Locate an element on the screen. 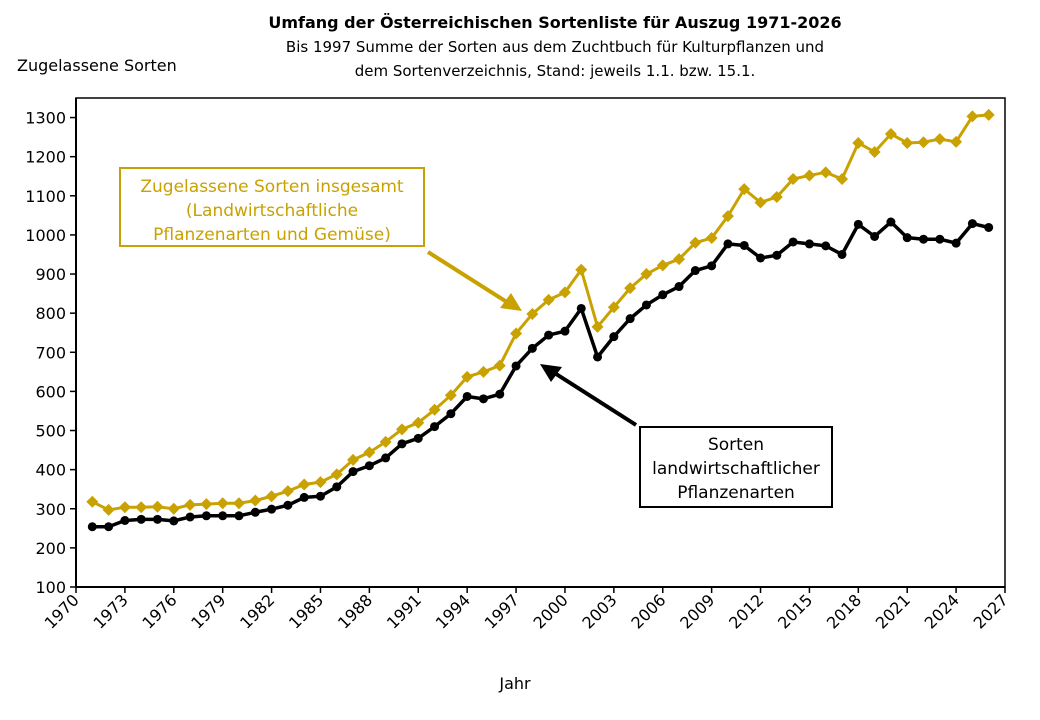 The width and height of the screenshot is (1040, 720). y-tick-label: 1200 is located at coordinates (45, 157).